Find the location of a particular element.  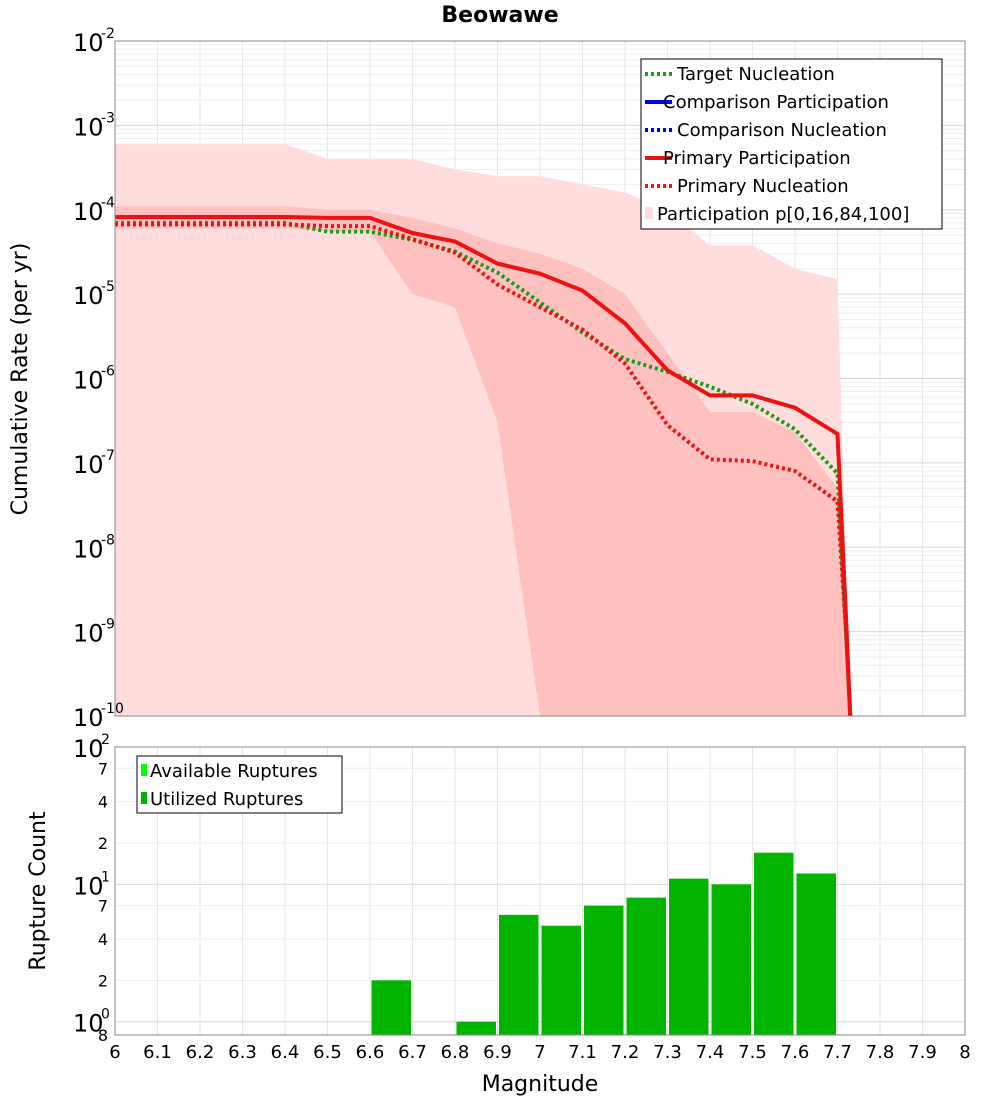

top-y-tick-labels: 10-210-310-410-510-610-710-810-910-10 is located at coordinates (98, 379).